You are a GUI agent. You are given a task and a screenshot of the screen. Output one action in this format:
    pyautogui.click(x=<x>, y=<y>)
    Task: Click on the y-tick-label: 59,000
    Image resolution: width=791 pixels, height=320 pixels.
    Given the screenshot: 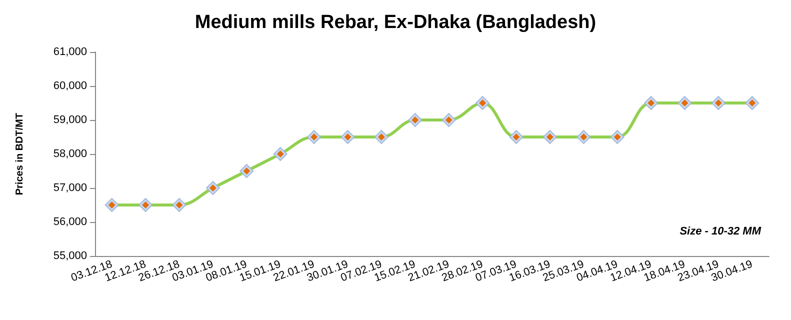 What is the action you would take?
    pyautogui.click(x=70, y=120)
    